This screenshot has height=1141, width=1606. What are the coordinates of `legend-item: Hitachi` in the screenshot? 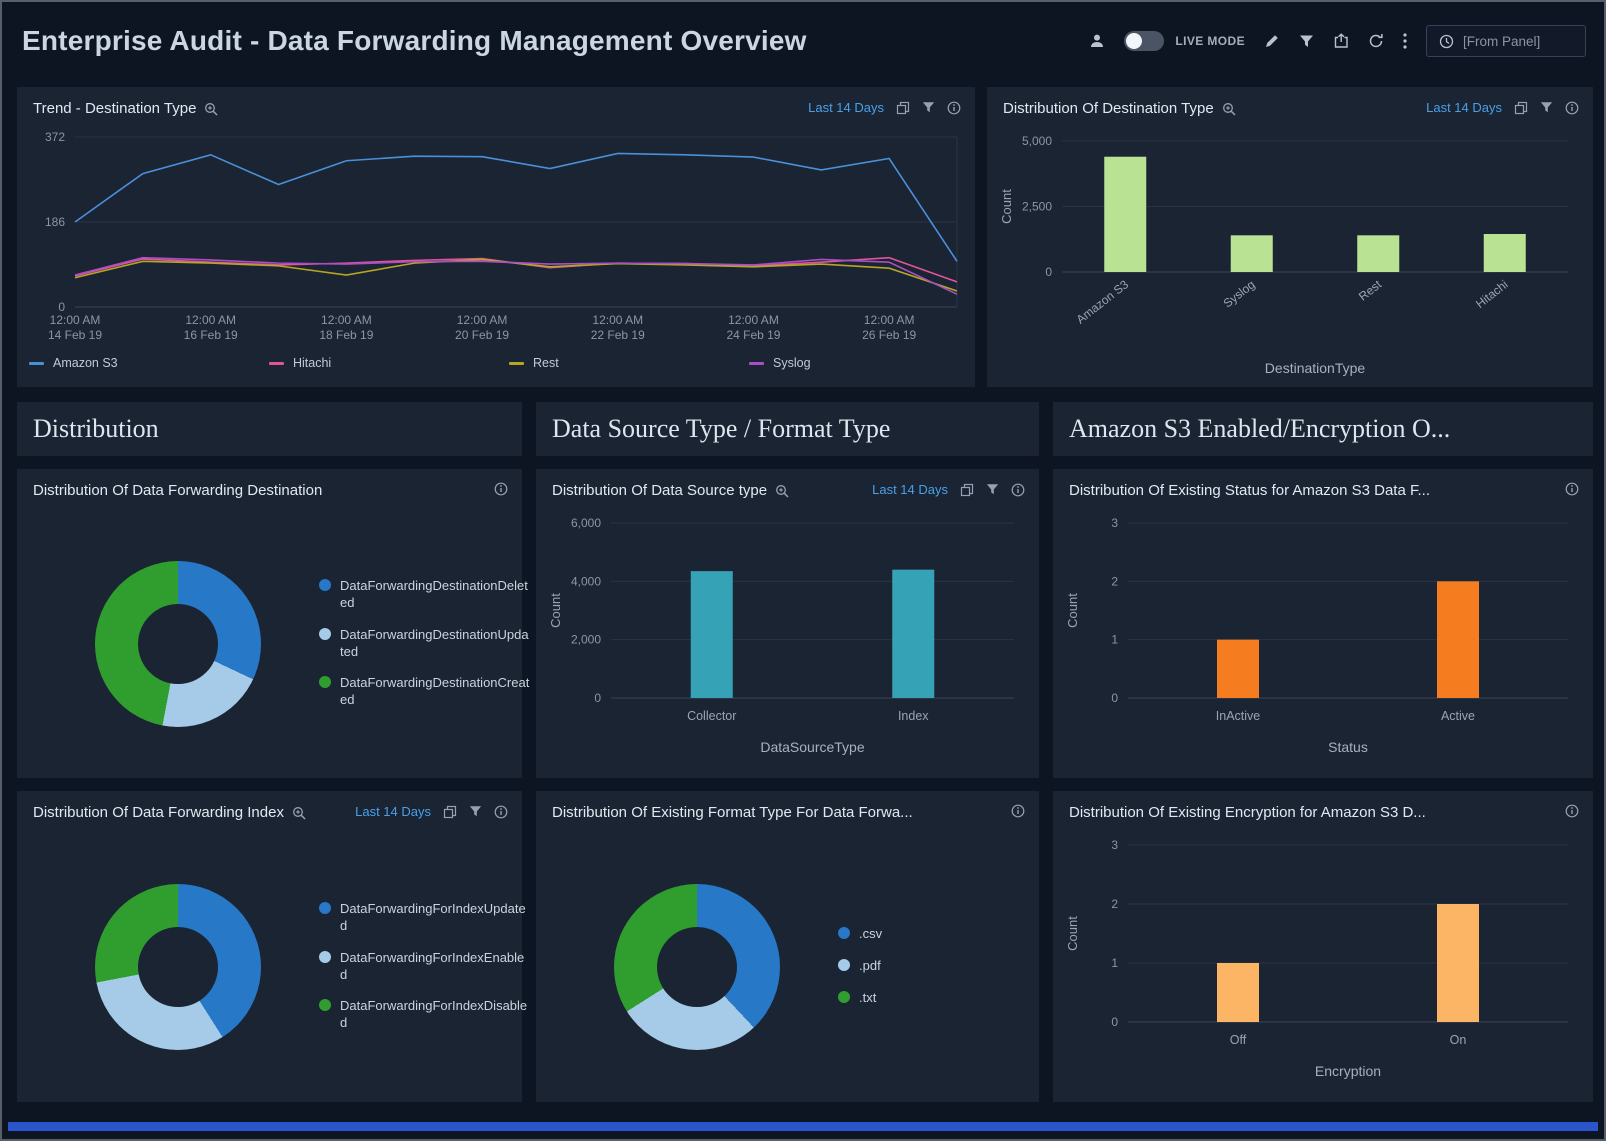 It's located at (376, 363).